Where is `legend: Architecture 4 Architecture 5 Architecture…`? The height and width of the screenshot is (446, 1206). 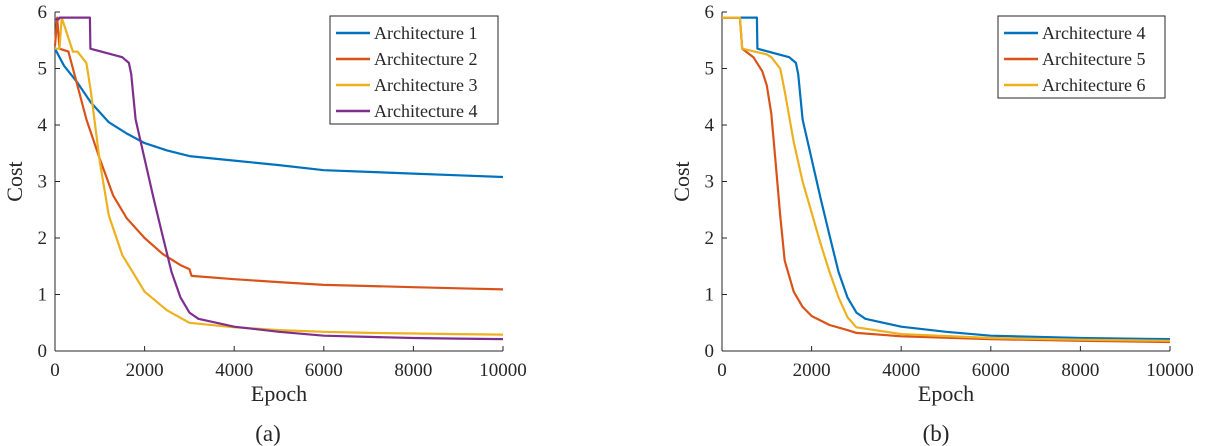
legend: Architecture 4 Architecture 5 Architecture… is located at coordinates (1081, 57).